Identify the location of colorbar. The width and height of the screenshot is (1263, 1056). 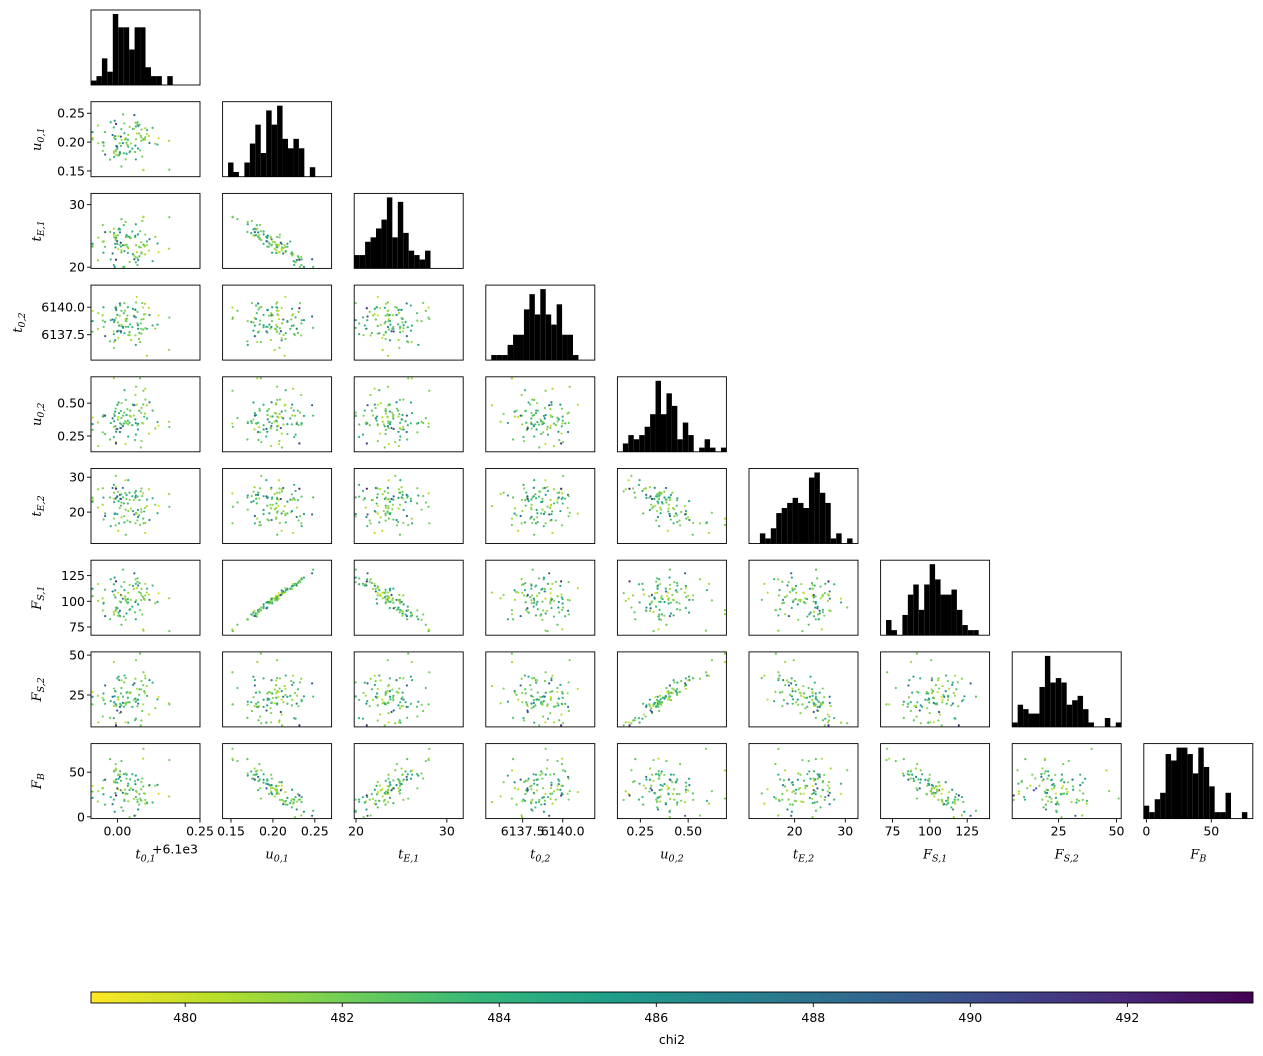
(672, 997).